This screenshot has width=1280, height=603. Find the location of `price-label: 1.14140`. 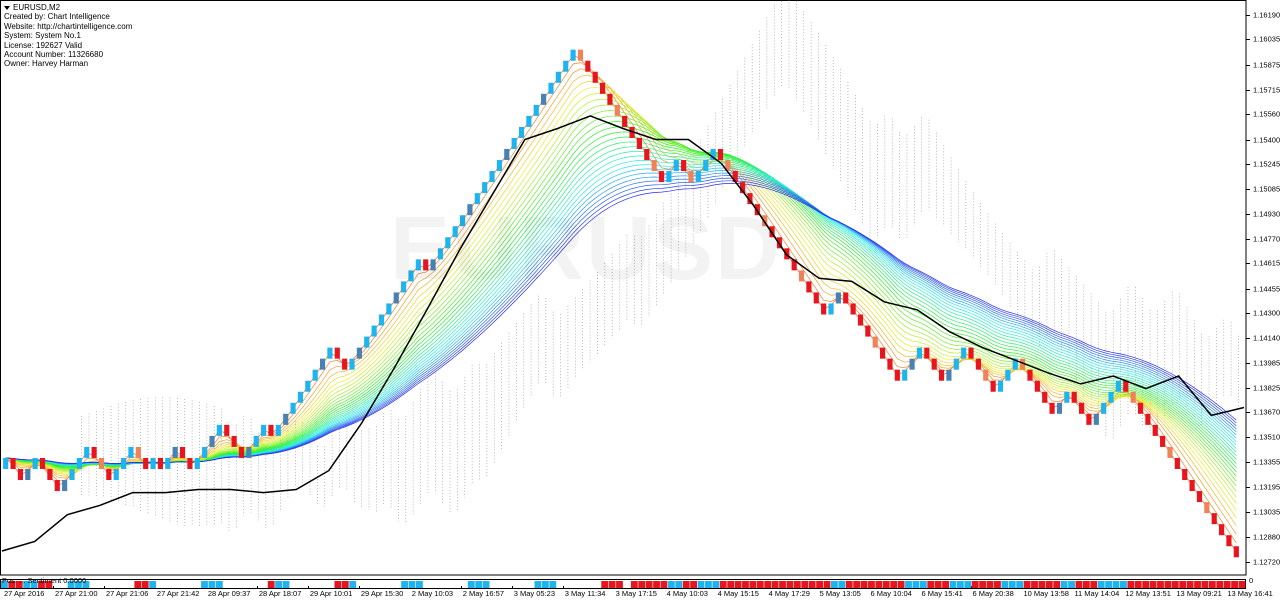

price-label: 1.14140 is located at coordinates (1266, 338).